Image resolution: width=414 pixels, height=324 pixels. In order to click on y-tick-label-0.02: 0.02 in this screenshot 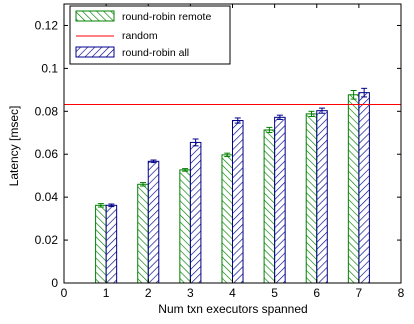, I will do `click(47, 240)`.